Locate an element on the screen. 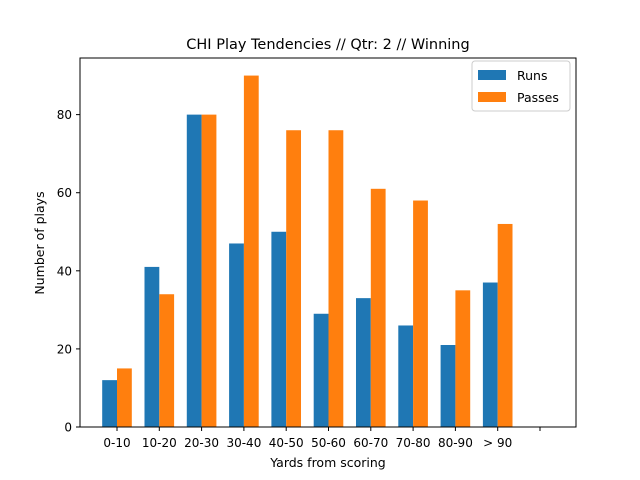  y-axis-label: Number of plays is located at coordinates (39, 242).